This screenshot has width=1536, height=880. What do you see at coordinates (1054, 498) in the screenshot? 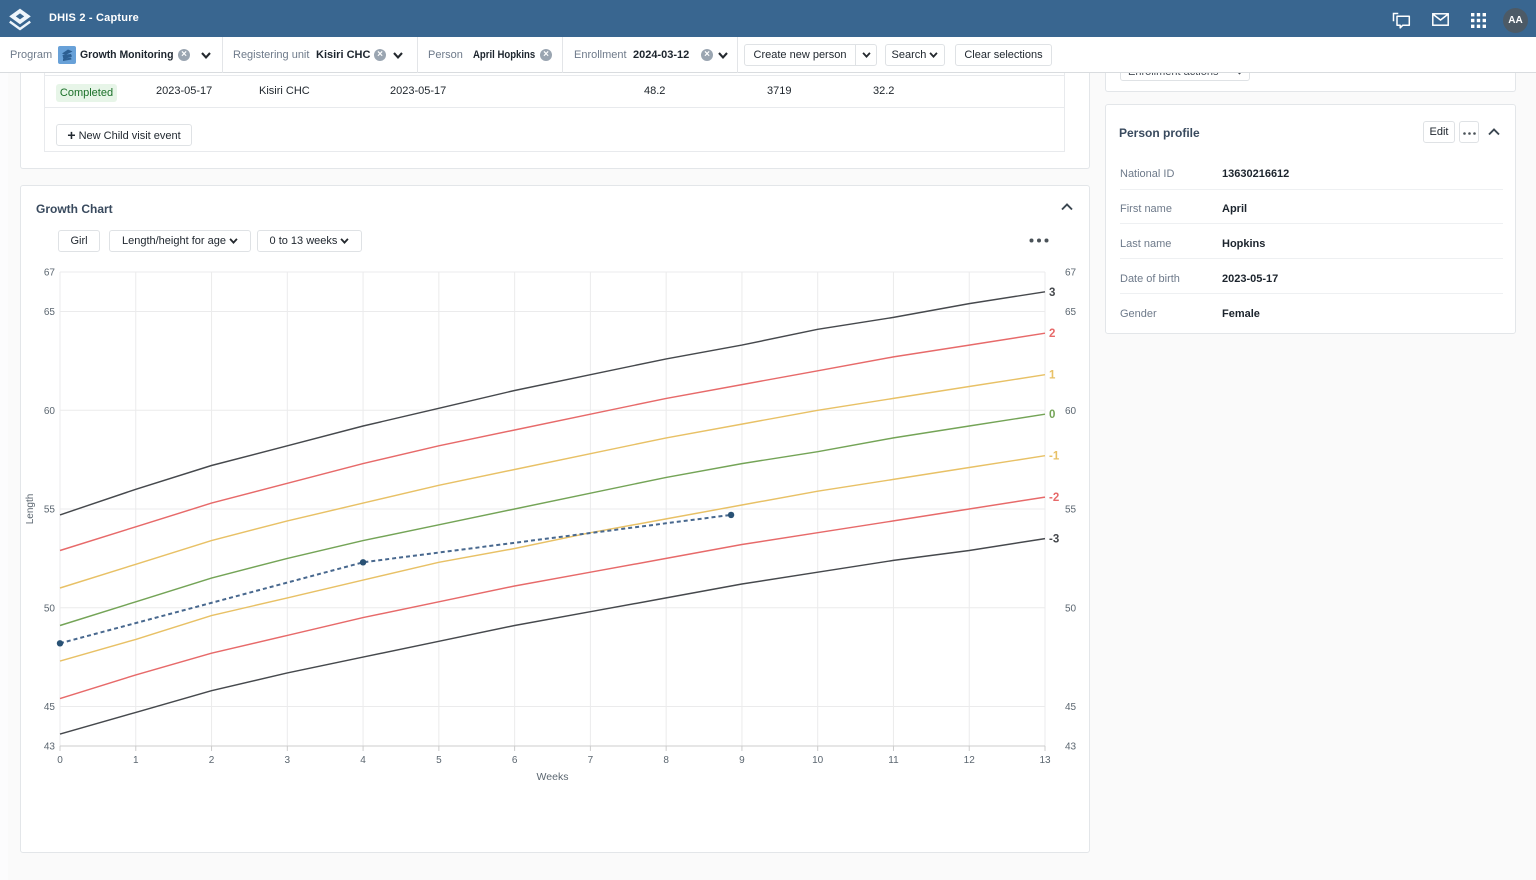
I see `svg-text: -2` at bounding box center [1054, 498].